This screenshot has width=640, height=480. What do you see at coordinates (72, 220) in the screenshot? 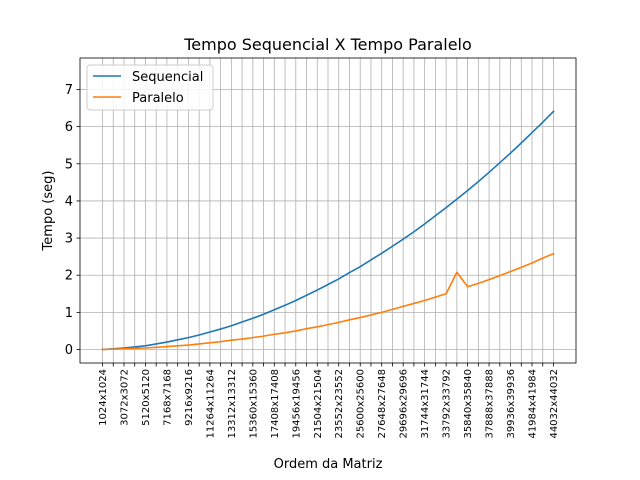
I see `y-axis: 0 1 2 3 4 5 6 7` at bounding box center [72, 220].